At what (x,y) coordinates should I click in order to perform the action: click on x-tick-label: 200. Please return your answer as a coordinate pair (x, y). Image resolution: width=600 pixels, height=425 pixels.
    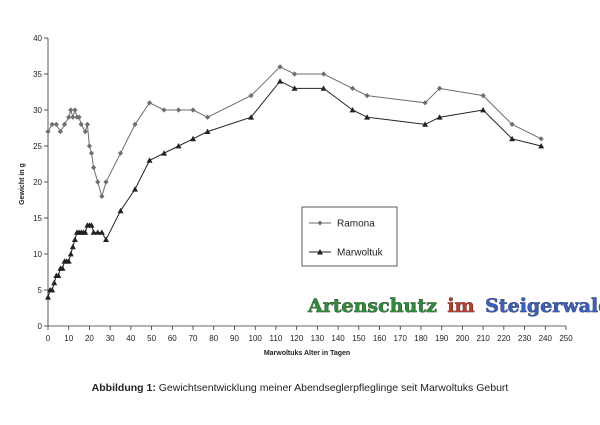
    Looking at the image, I should click on (463, 338).